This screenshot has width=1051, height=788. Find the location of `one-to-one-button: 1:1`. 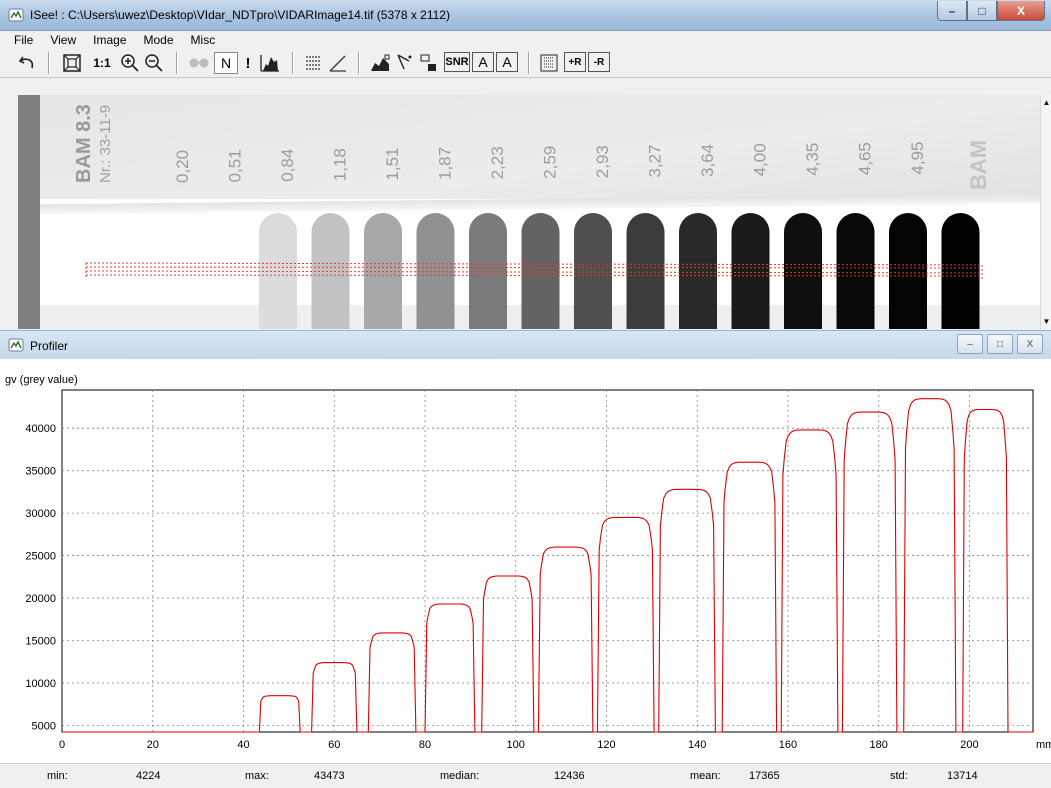

one-to-one-button: 1:1 is located at coordinates (102, 63).